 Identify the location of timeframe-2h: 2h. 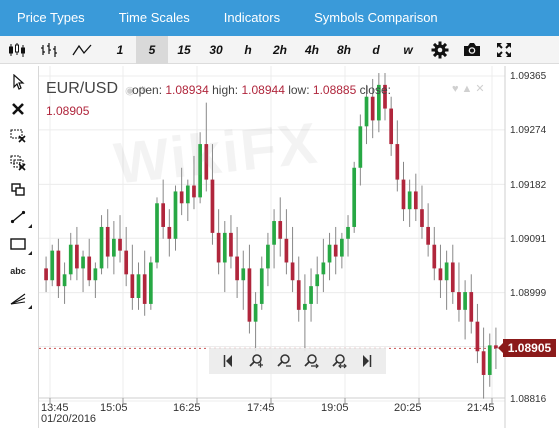
(279, 49).